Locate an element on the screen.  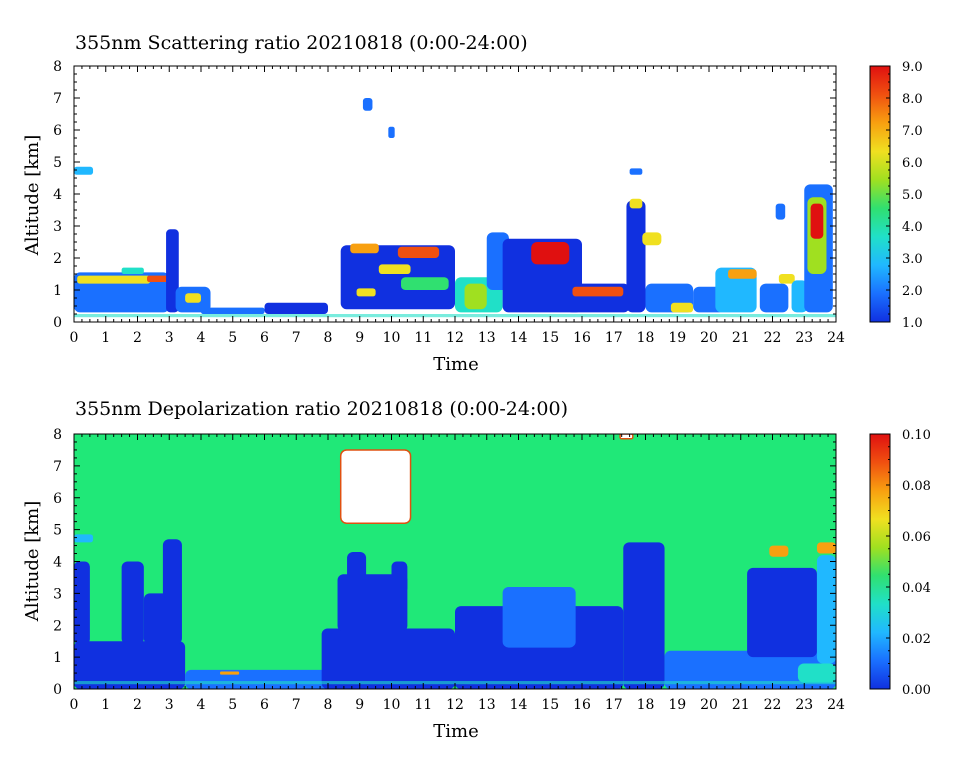
scattering-ratio-x-tick-label: 16 is located at coordinates (582, 338).